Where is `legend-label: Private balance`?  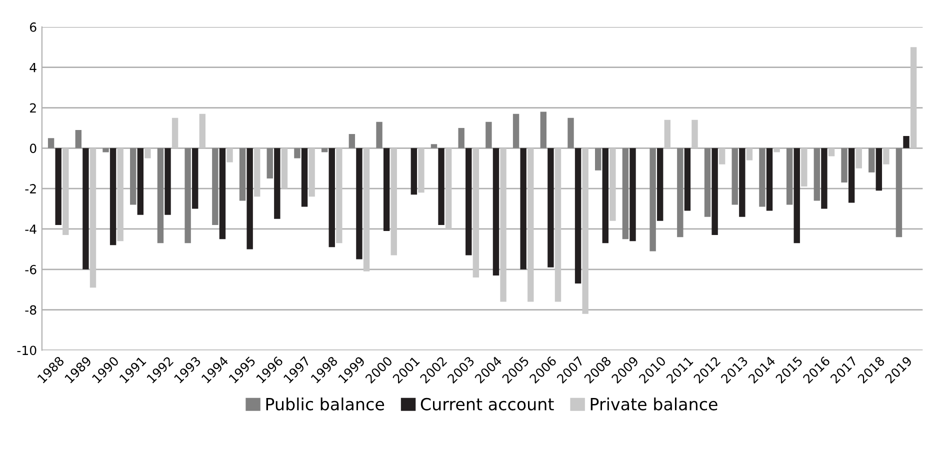
legend-label: Private balance is located at coordinates (654, 404).